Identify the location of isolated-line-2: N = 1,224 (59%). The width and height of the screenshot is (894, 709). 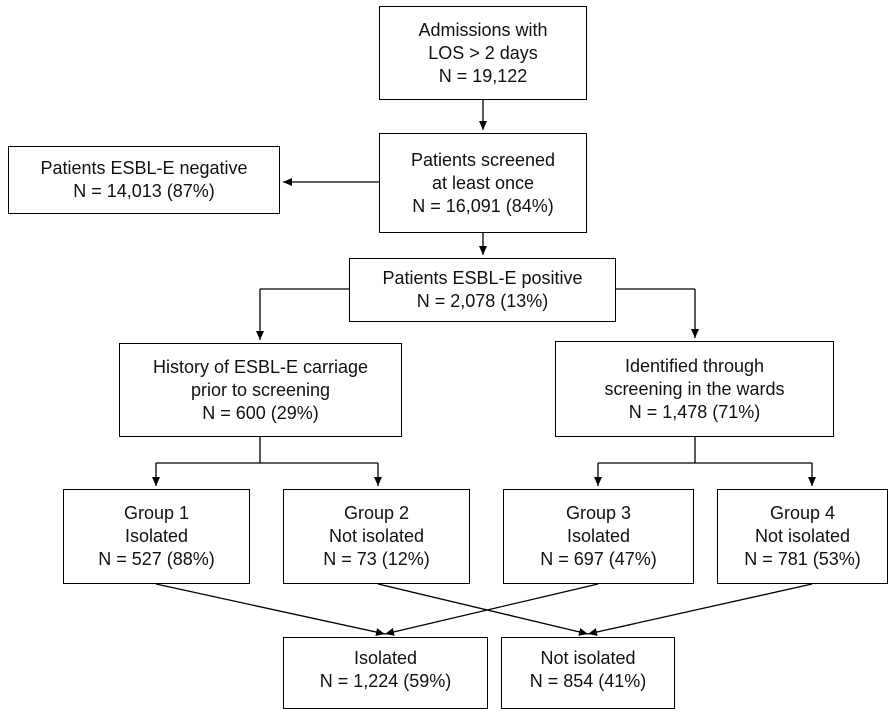
(385, 681).